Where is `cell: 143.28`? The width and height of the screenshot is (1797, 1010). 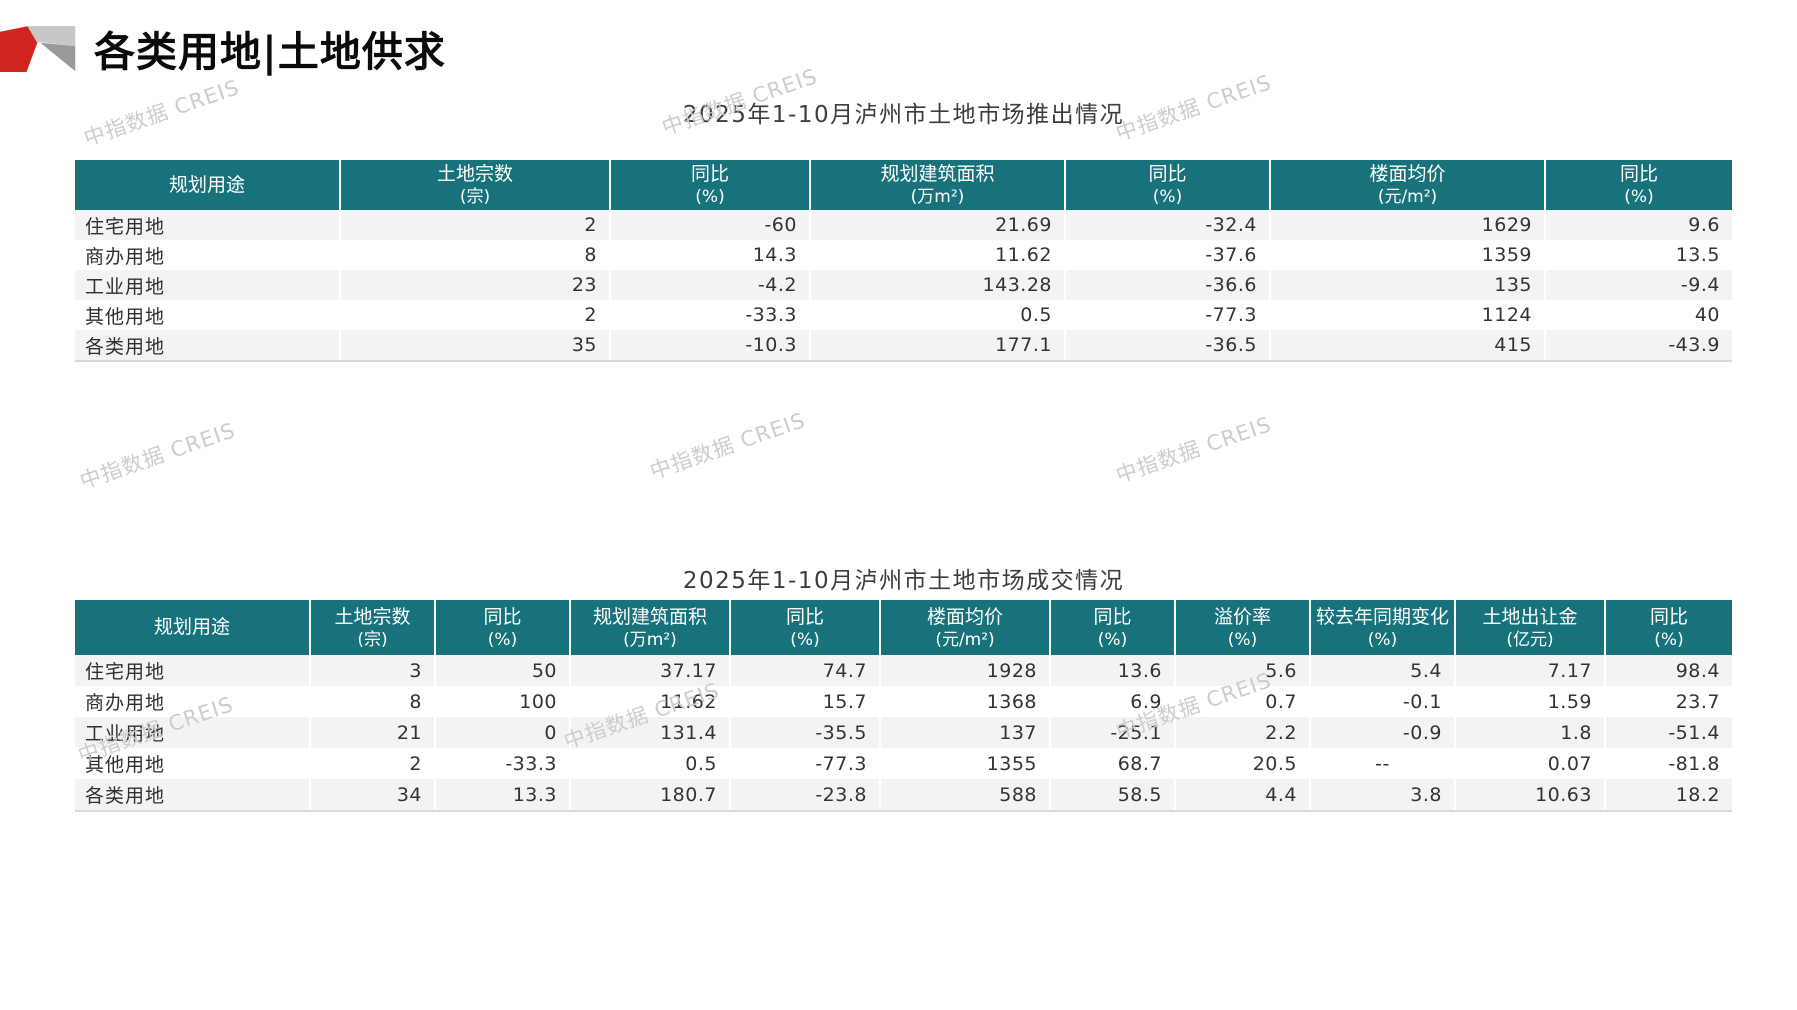
cell: 143.28 is located at coordinates (938, 285).